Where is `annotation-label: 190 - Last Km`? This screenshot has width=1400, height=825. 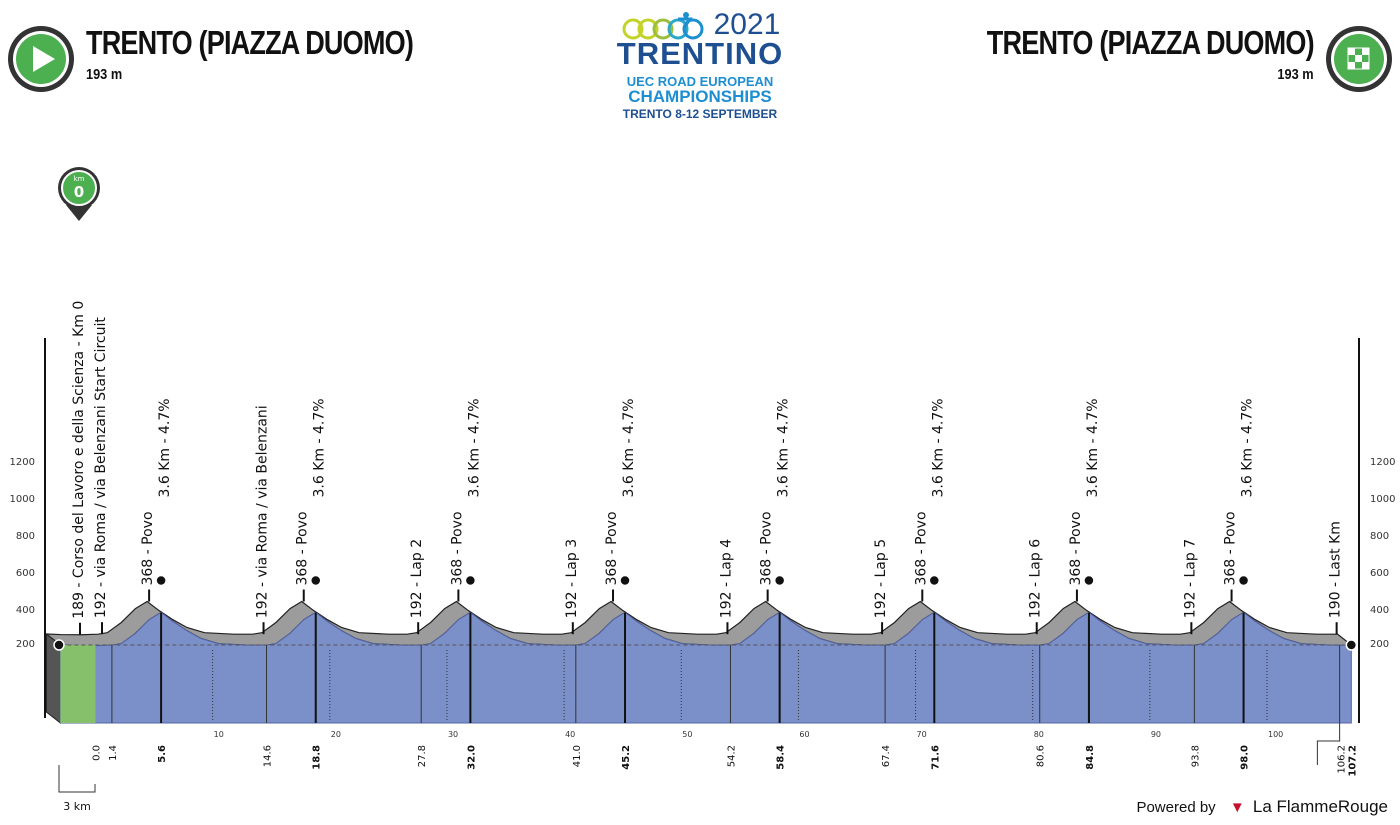 annotation-label: 190 - Last Km is located at coordinates (1336, 569).